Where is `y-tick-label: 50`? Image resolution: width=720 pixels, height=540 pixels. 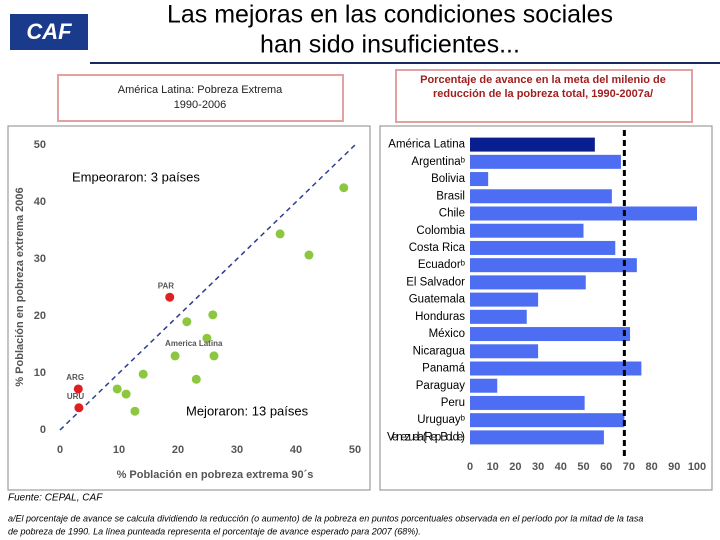
y-tick-label: 50 is located at coordinates (40, 145).